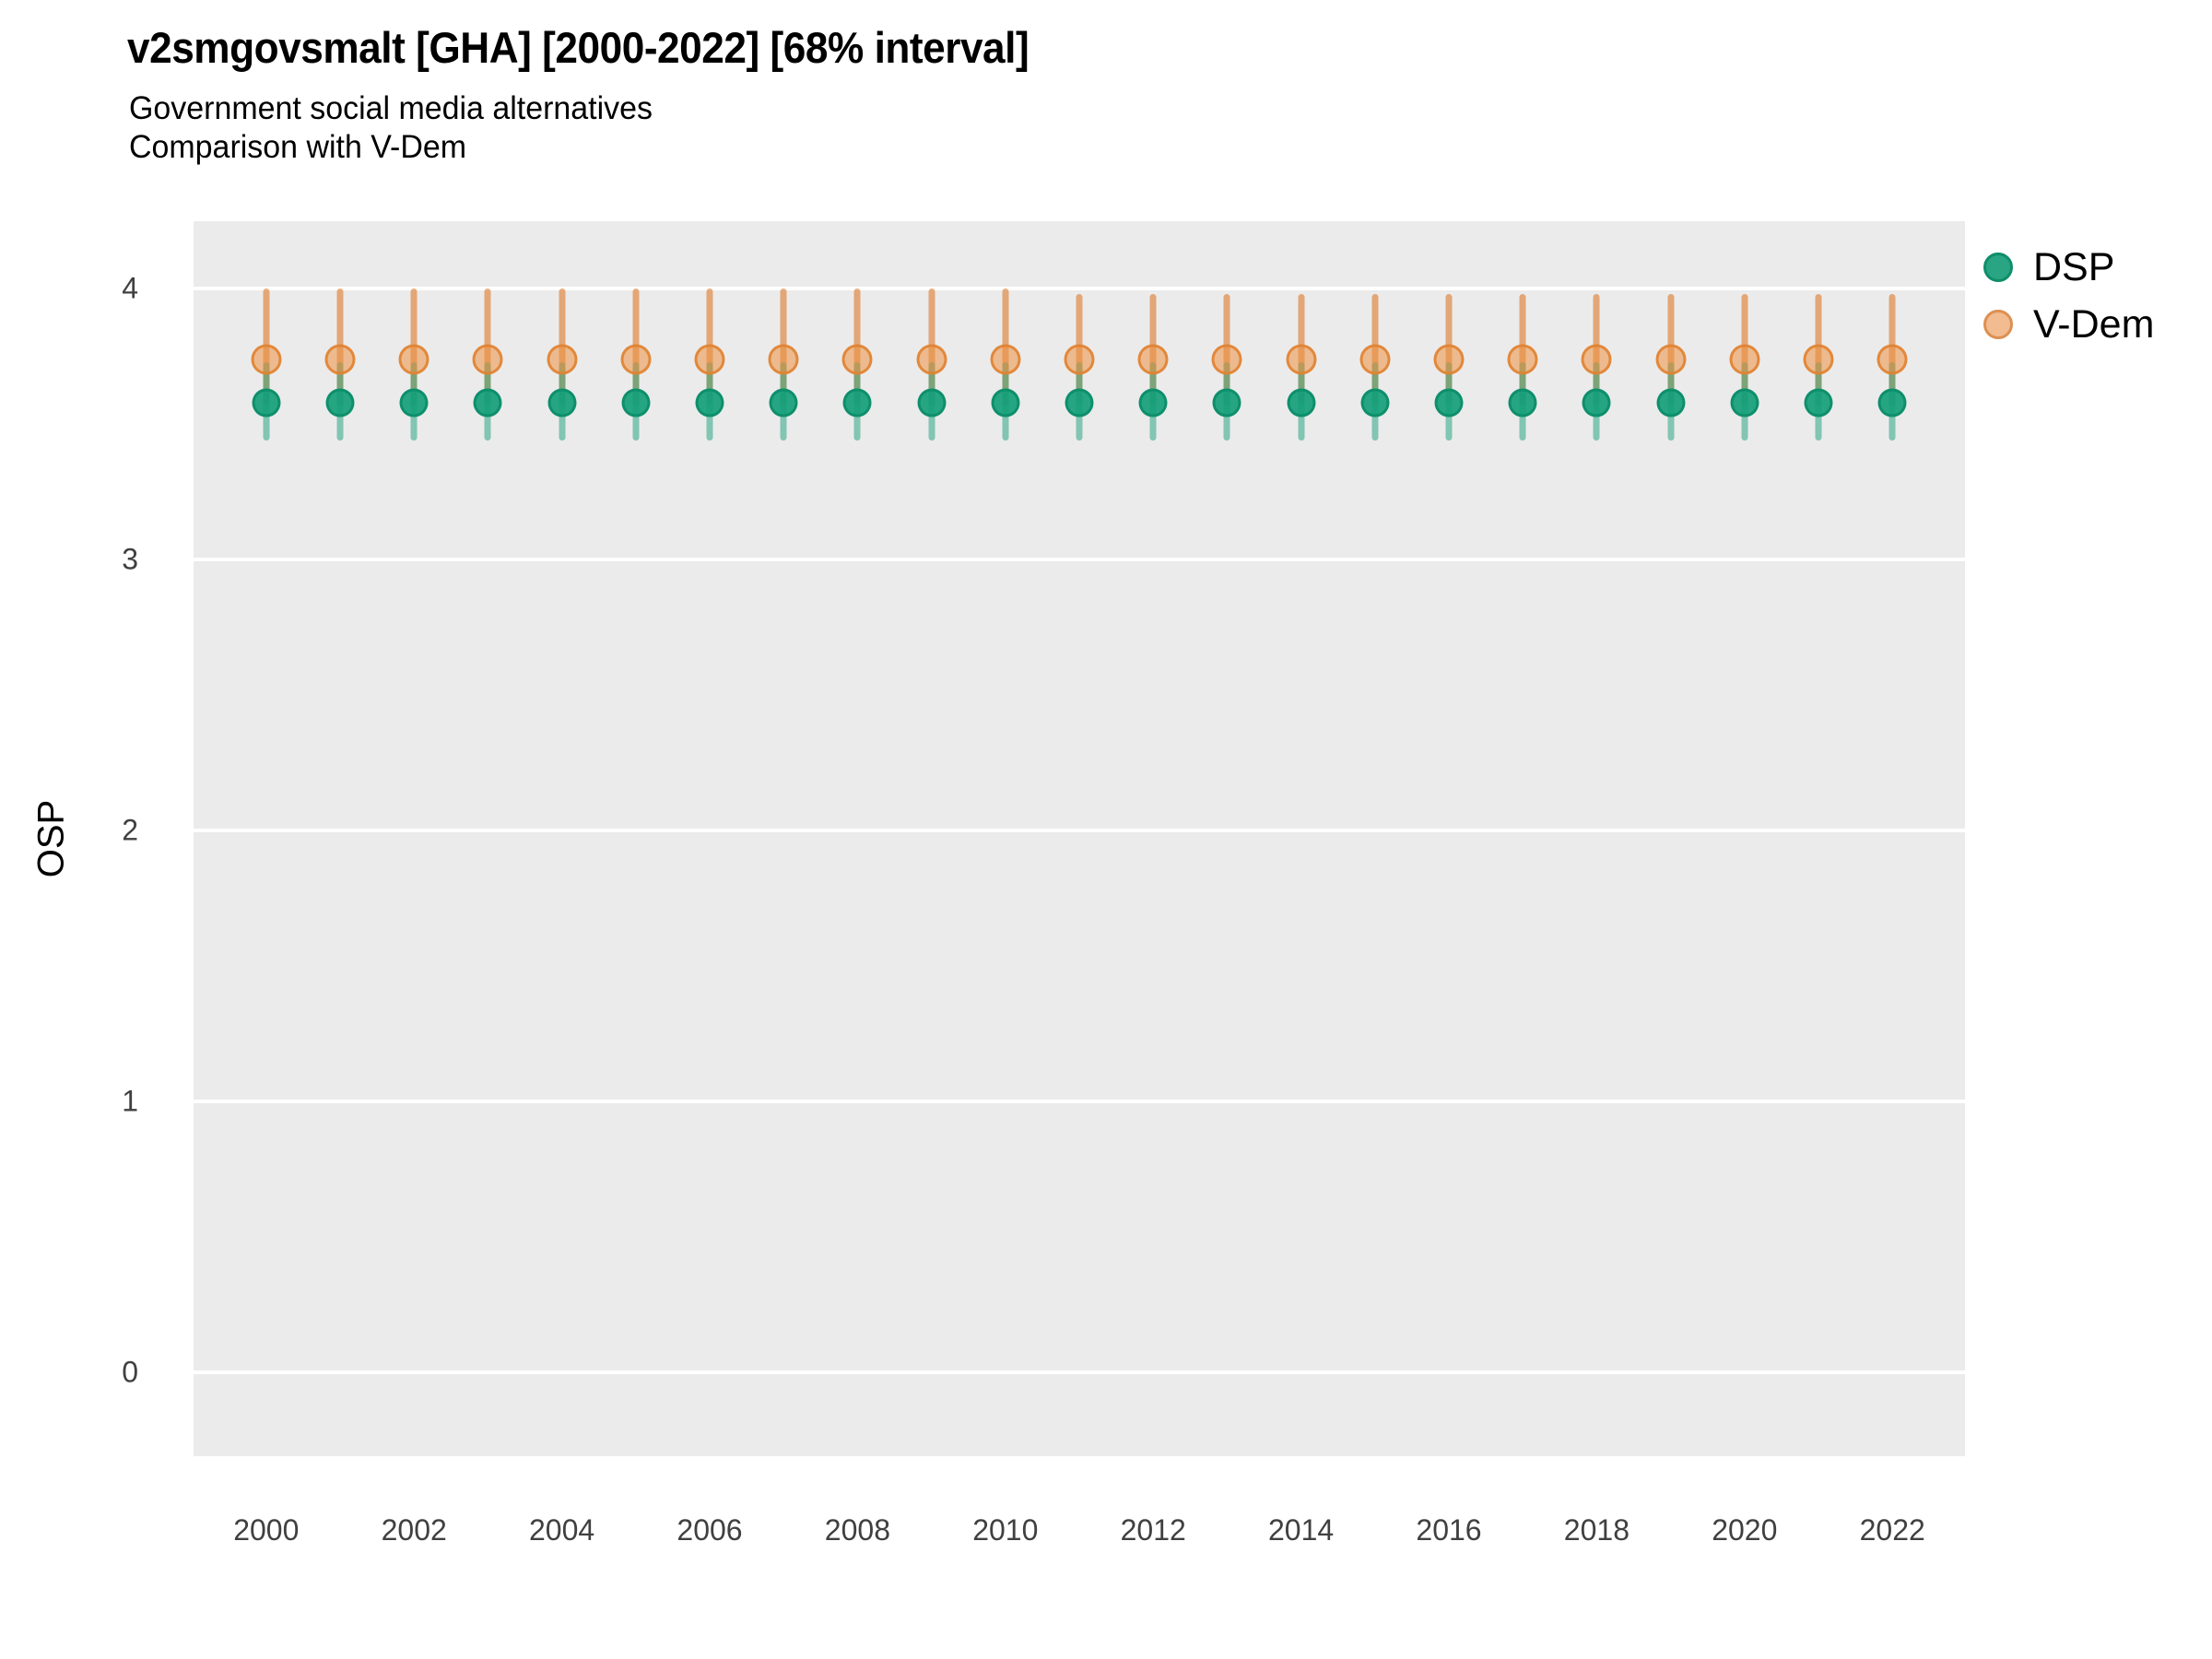 The width and height of the screenshot is (2212, 1659). Describe the element at coordinates (2094, 324) in the screenshot. I see `legend-label-vdem: V-Dem` at that location.